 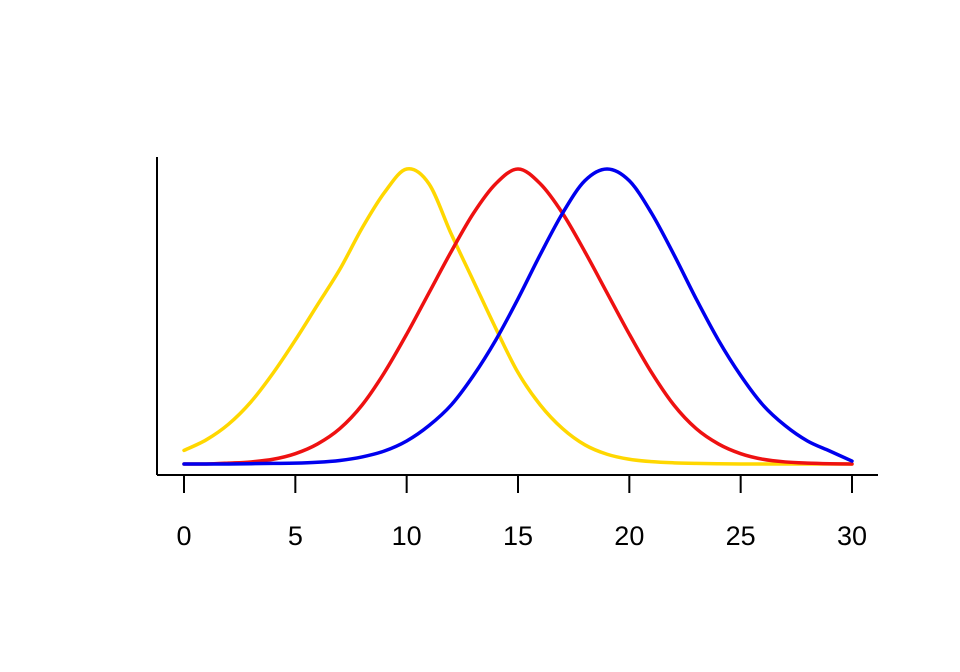 I want to click on x-tick-label: 5, so click(x=295, y=536).